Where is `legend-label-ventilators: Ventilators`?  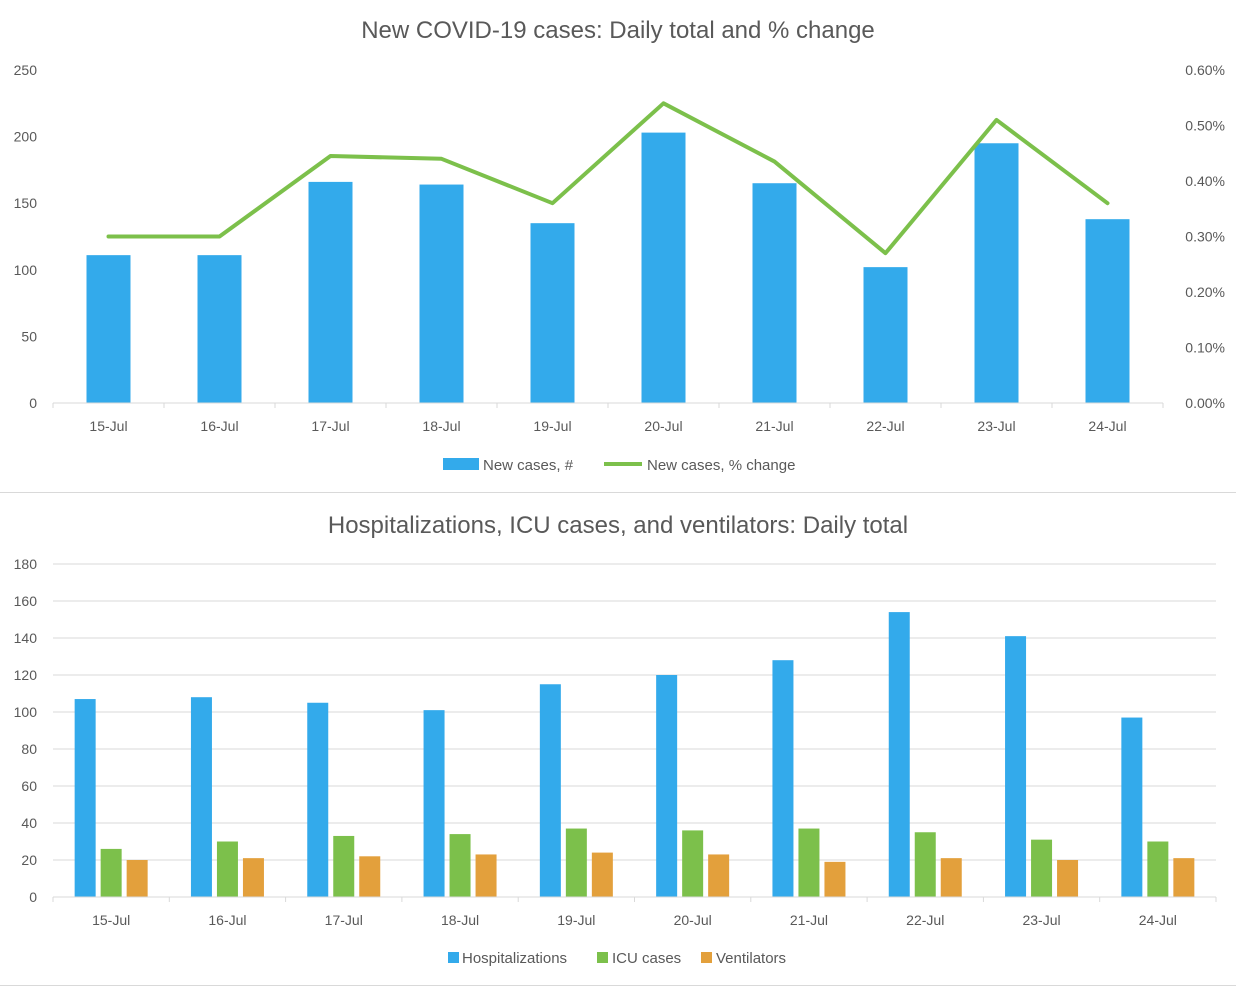 legend-label-ventilators: Ventilators is located at coordinates (751, 958).